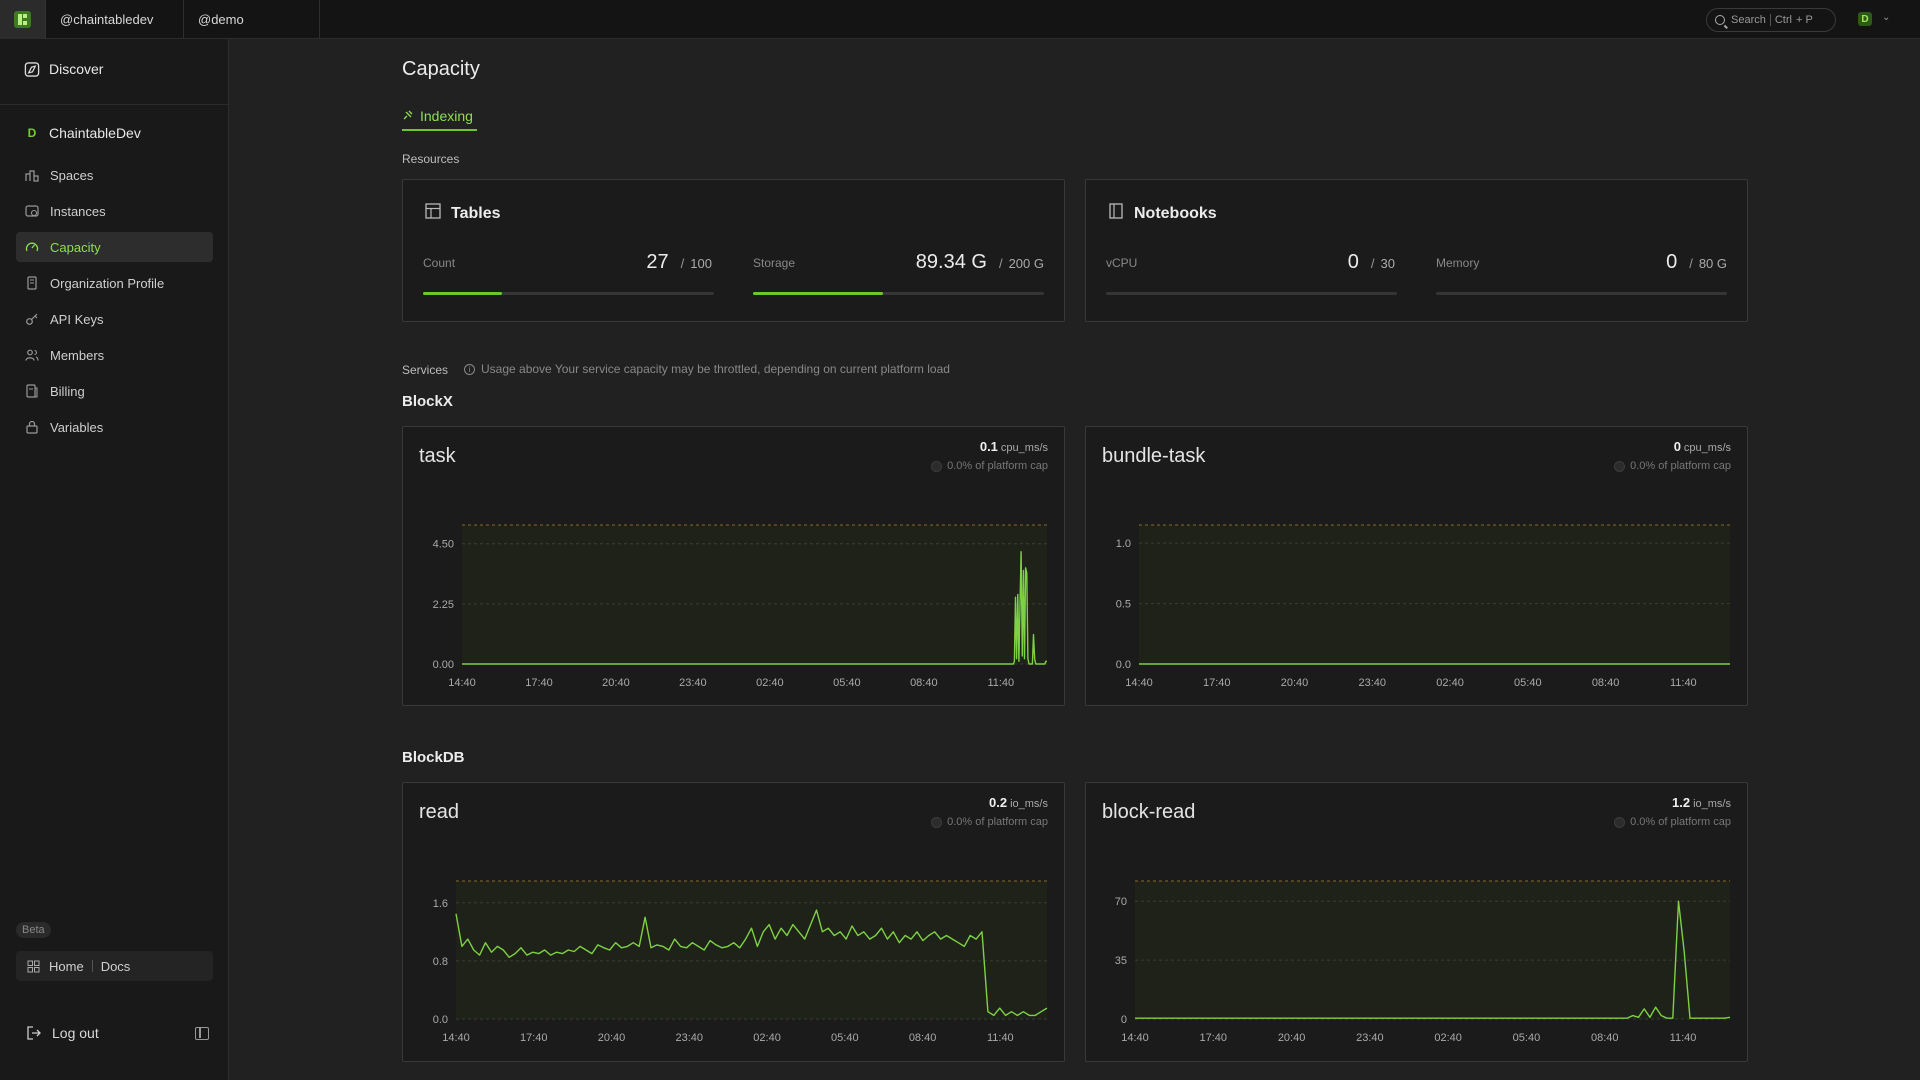 This screenshot has height=1080, width=1920. Describe the element at coordinates (77, 355) in the screenshot. I see `sidebar-item-label: Members` at that location.